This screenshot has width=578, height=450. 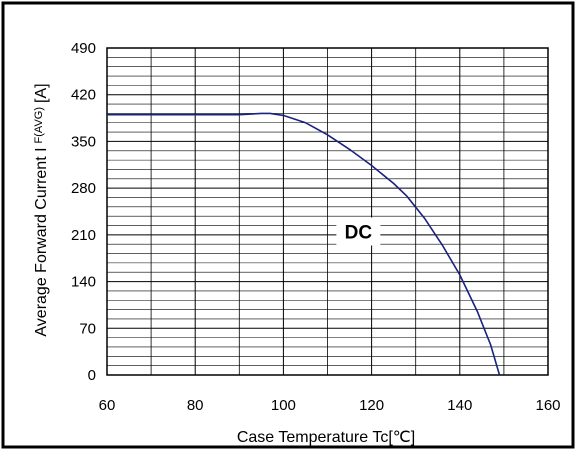 What do you see at coordinates (107, 405) in the screenshot?
I see `x-tick-label: 60` at bounding box center [107, 405].